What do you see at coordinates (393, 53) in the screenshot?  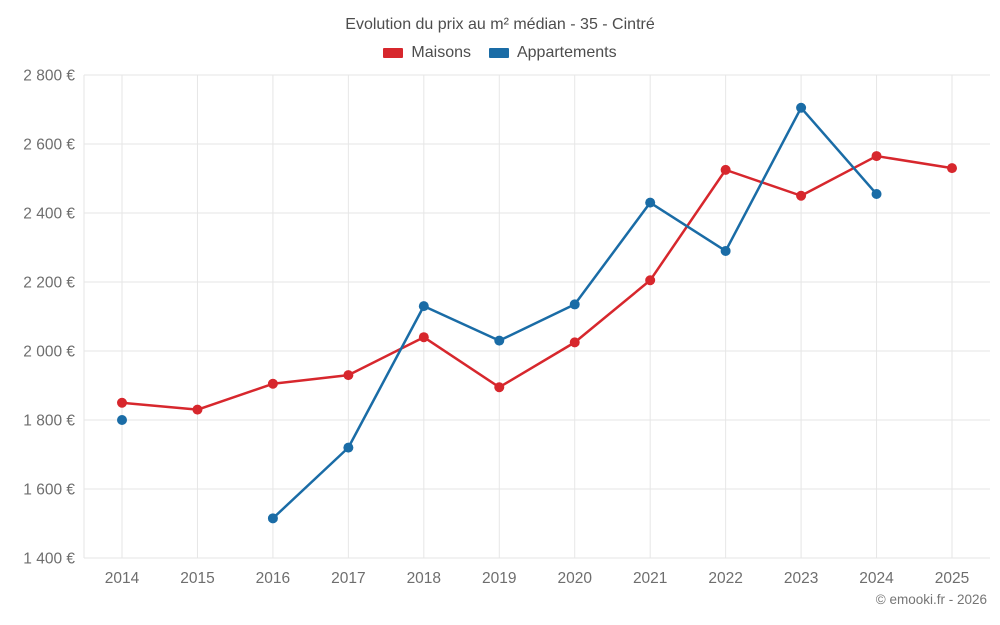 I see `maisons-series-marker-icon` at bounding box center [393, 53].